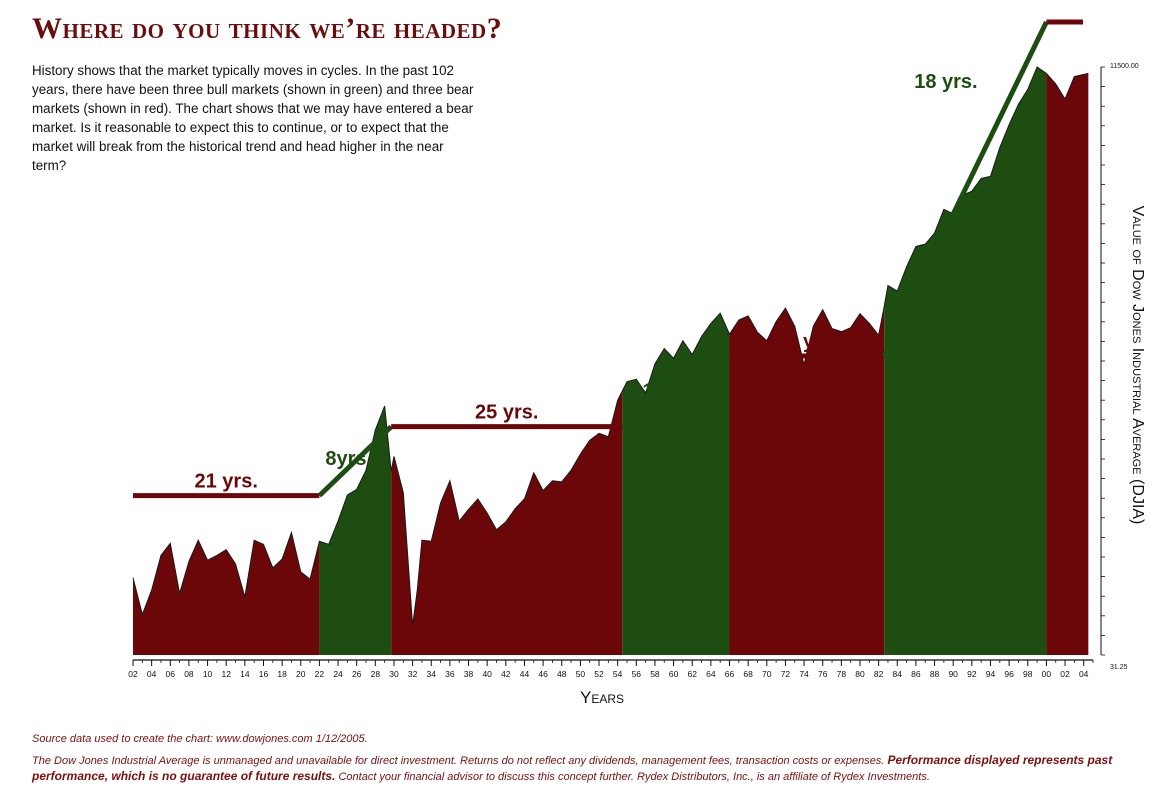 Image resolution: width=1169 pixels, height=788 pixels. Describe the element at coordinates (267, 28) in the screenshot. I see `page-title: Where do you think we’re headed?` at that location.